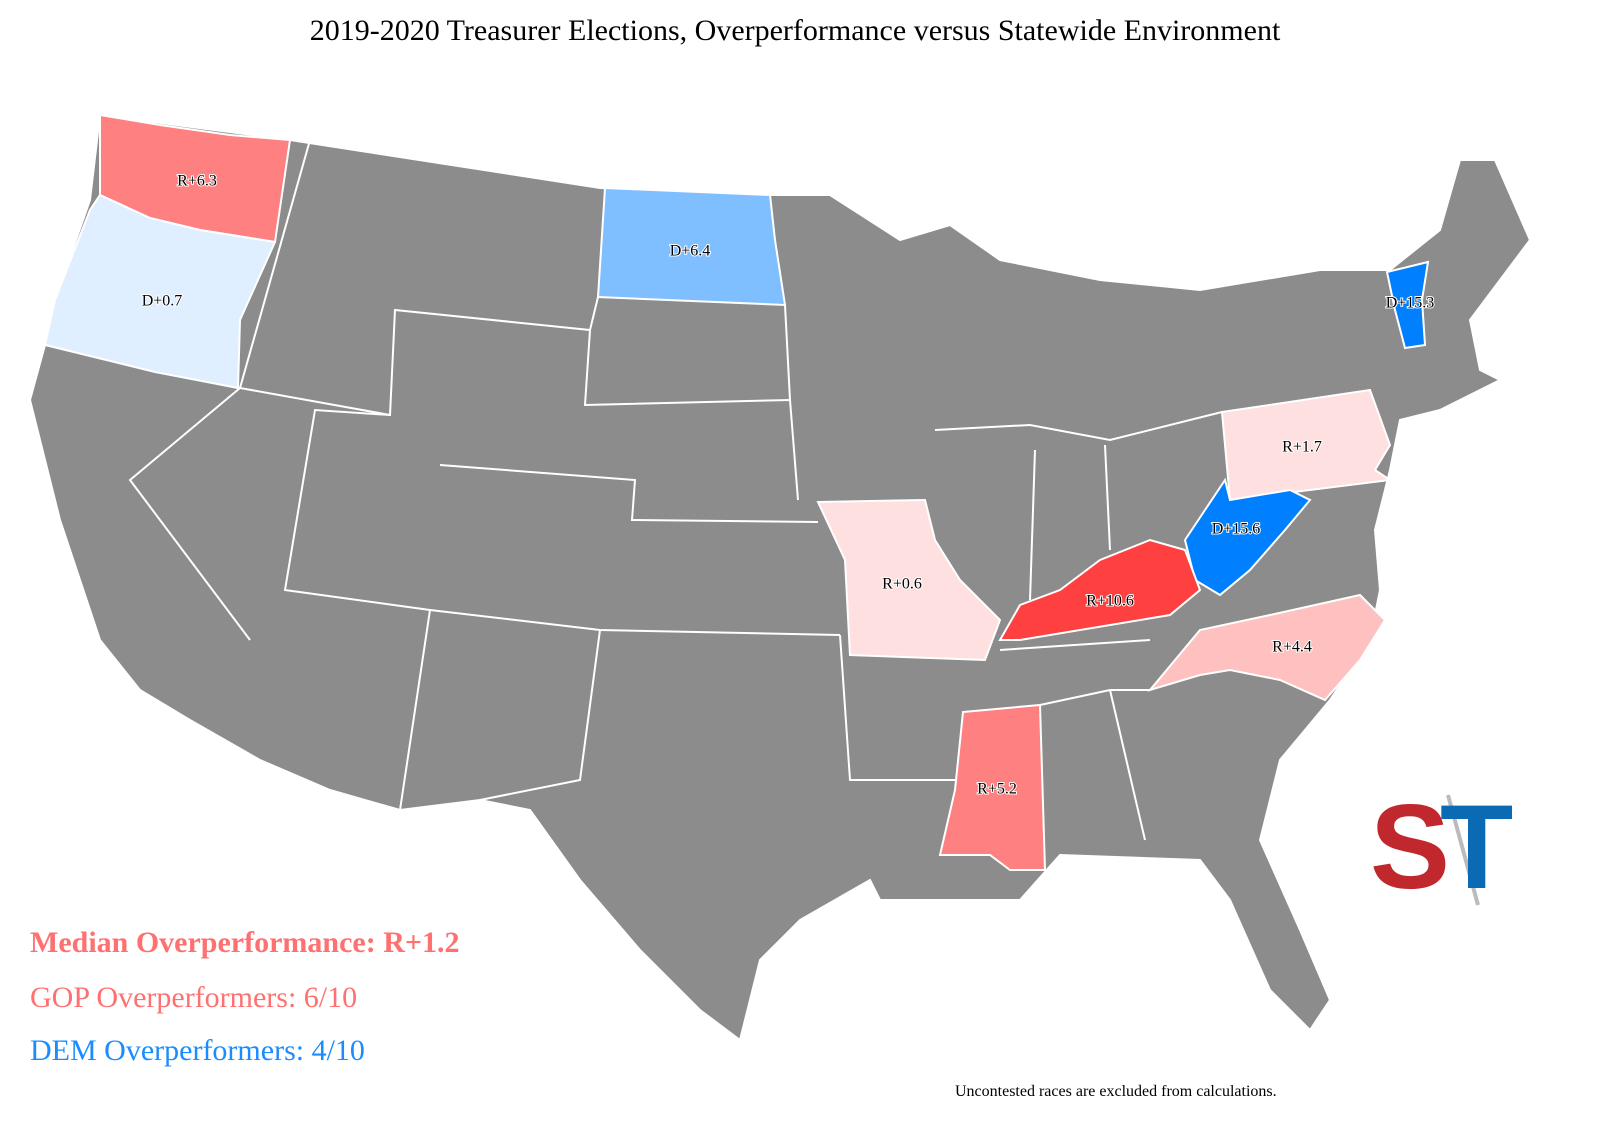 Image resolution: width=1600 pixels, height=1131 pixels. I want to click on state-label: R+1.7, so click(1302, 447).